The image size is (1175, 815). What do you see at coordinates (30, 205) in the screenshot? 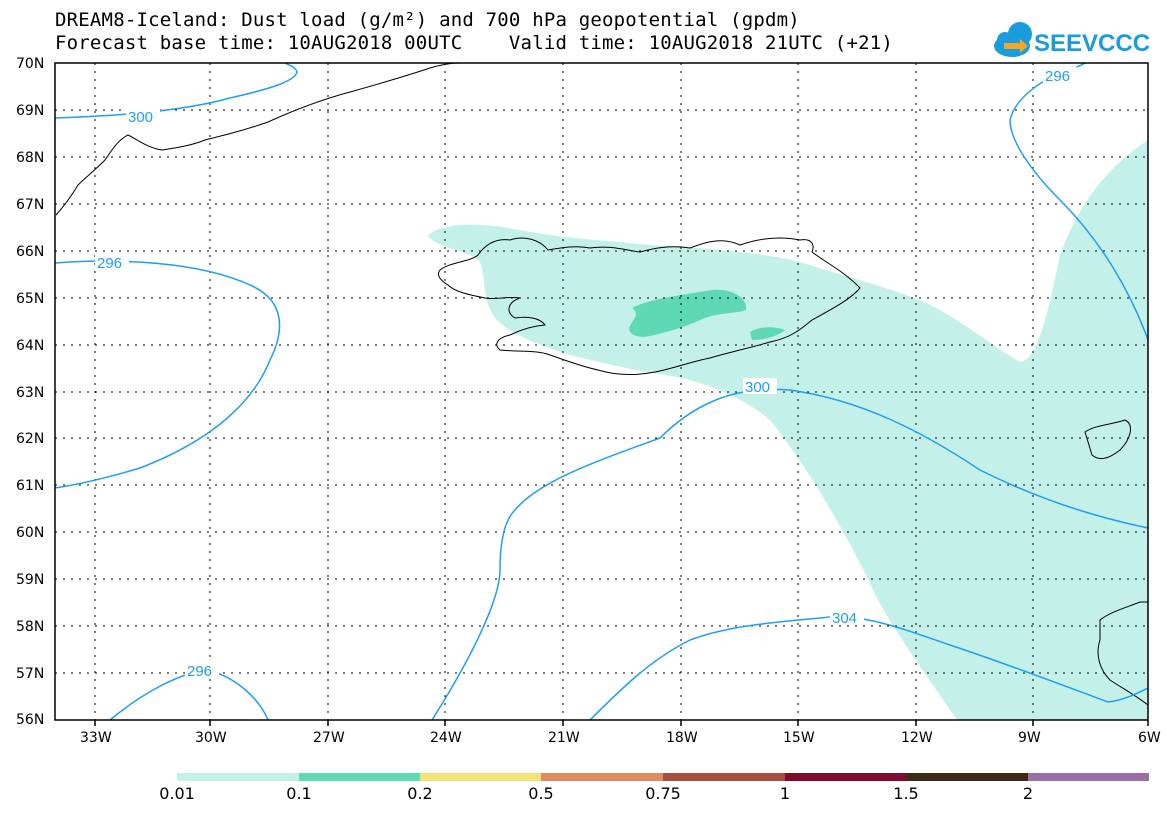
I see `lat-label: 67N` at bounding box center [30, 205].